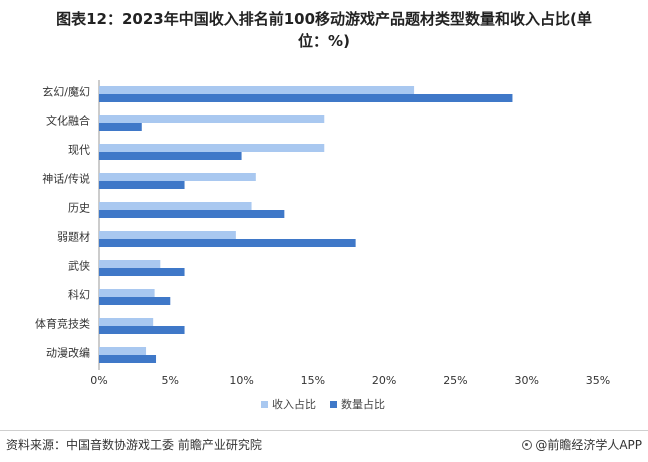 This screenshot has height=462, width=648. Describe the element at coordinates (324, 19) in the screenshot. I see `chart-title-line-1: 图表12：2023年中国收入排名前100移动游戏产品题材类型数量和收入占比(单` at that location.